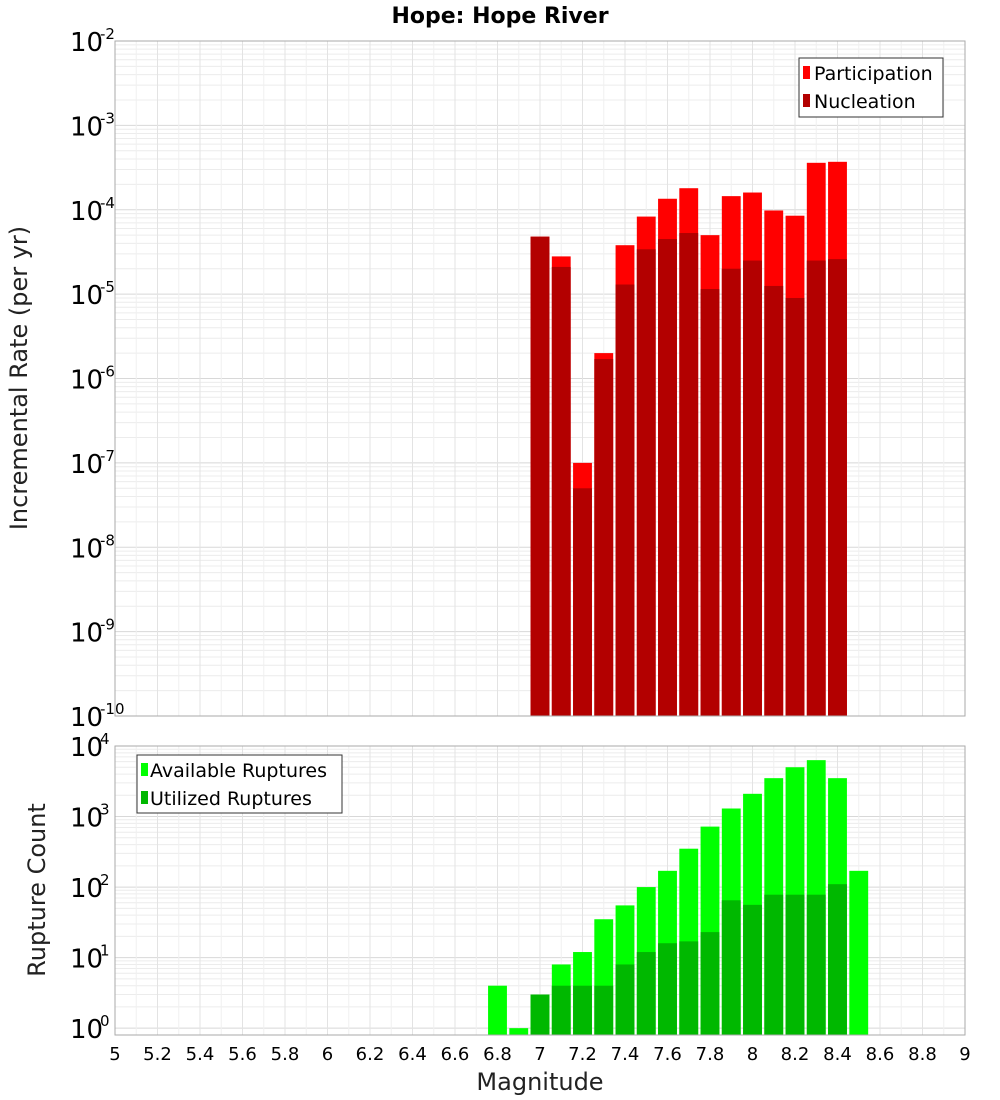  I want to click on x-tick-label: 6.4, so click(412, 1054).